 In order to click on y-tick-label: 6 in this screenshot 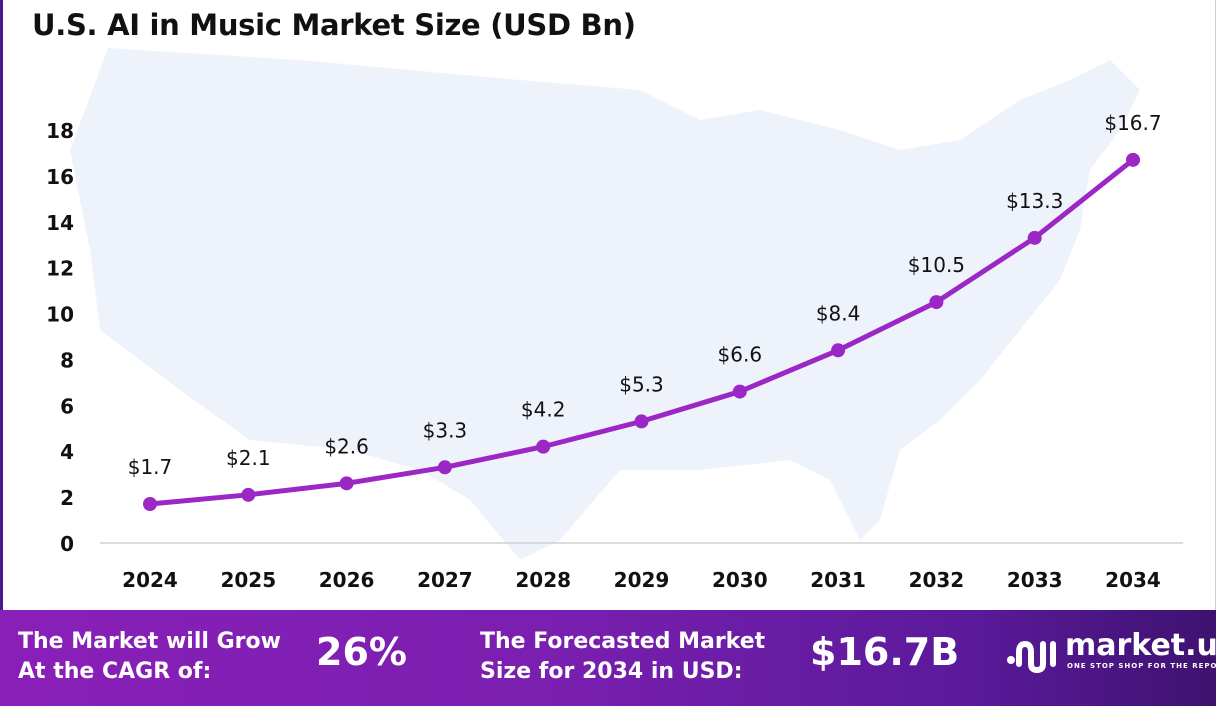, I will do `click(67, 406)`.